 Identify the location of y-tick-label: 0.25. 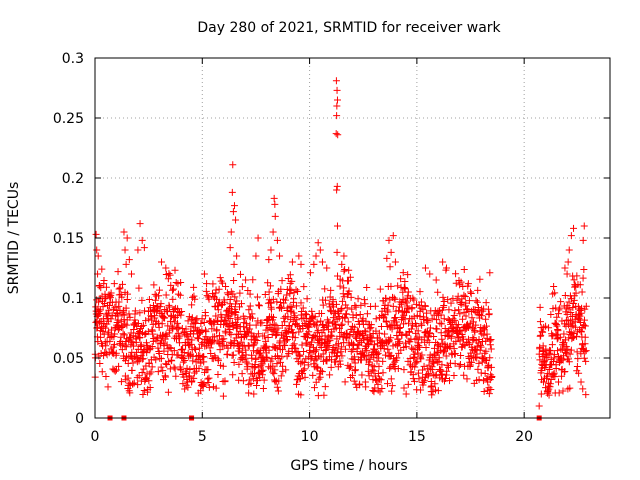
(68, 119).